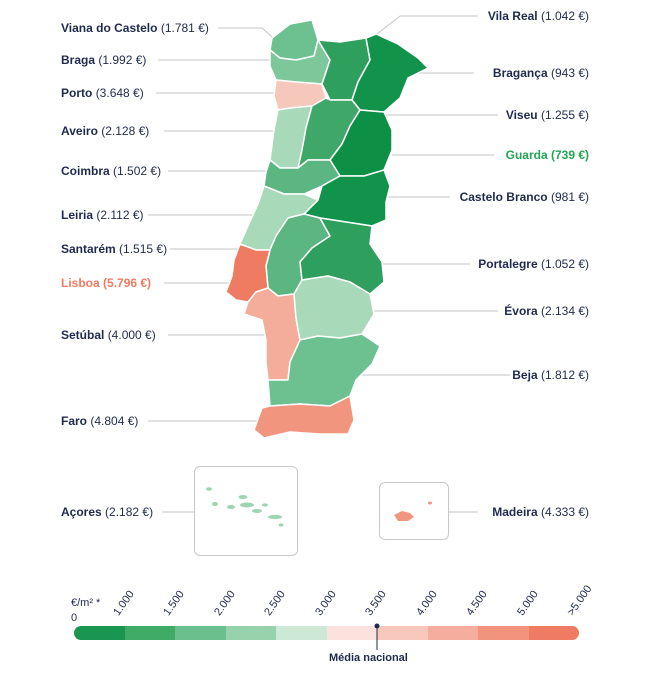  What do you see at coordinates (74, 618) in the screenshot?
I see `legend-zero: 0` at bounding box center [74, 618].